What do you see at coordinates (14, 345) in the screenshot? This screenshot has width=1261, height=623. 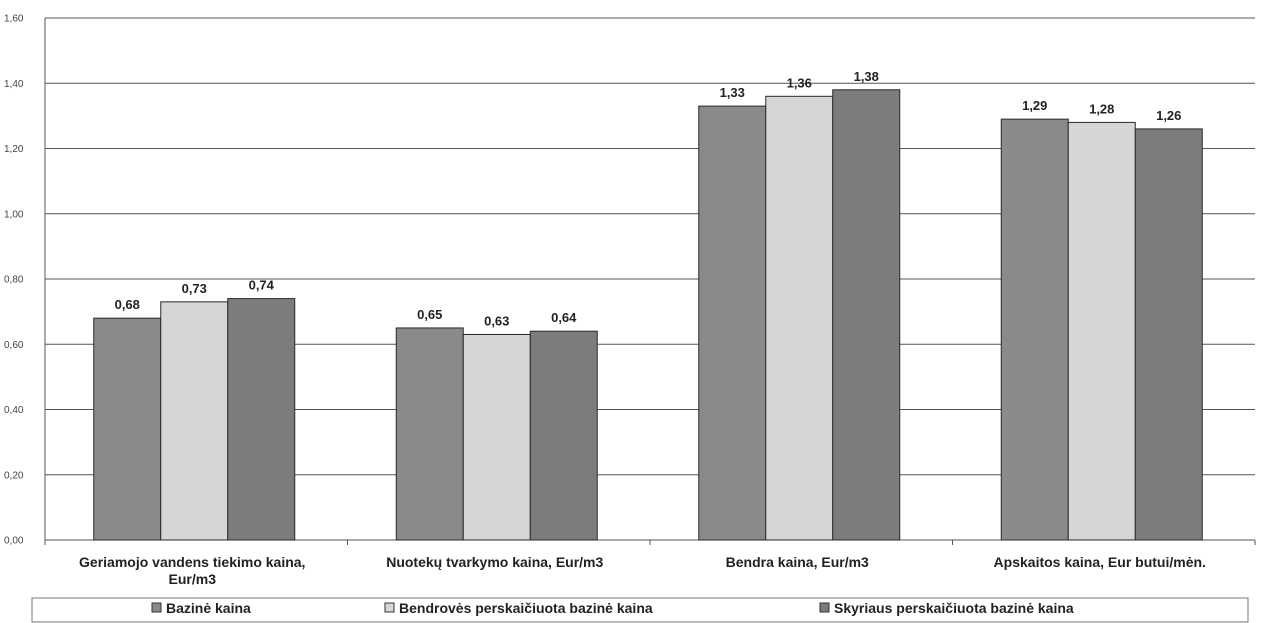 I see `y-tick-label: 0,60` at bounding box center [14, 345].